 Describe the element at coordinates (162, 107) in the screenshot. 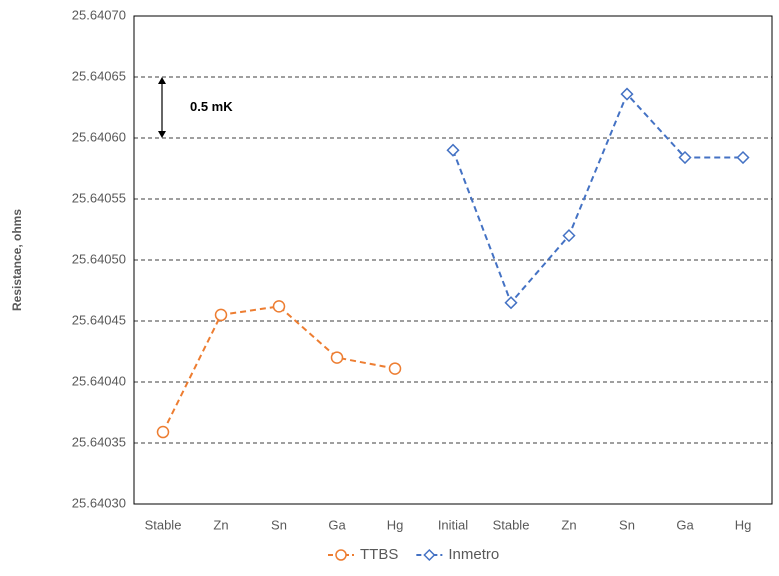

I see `arrow-head` at that location.